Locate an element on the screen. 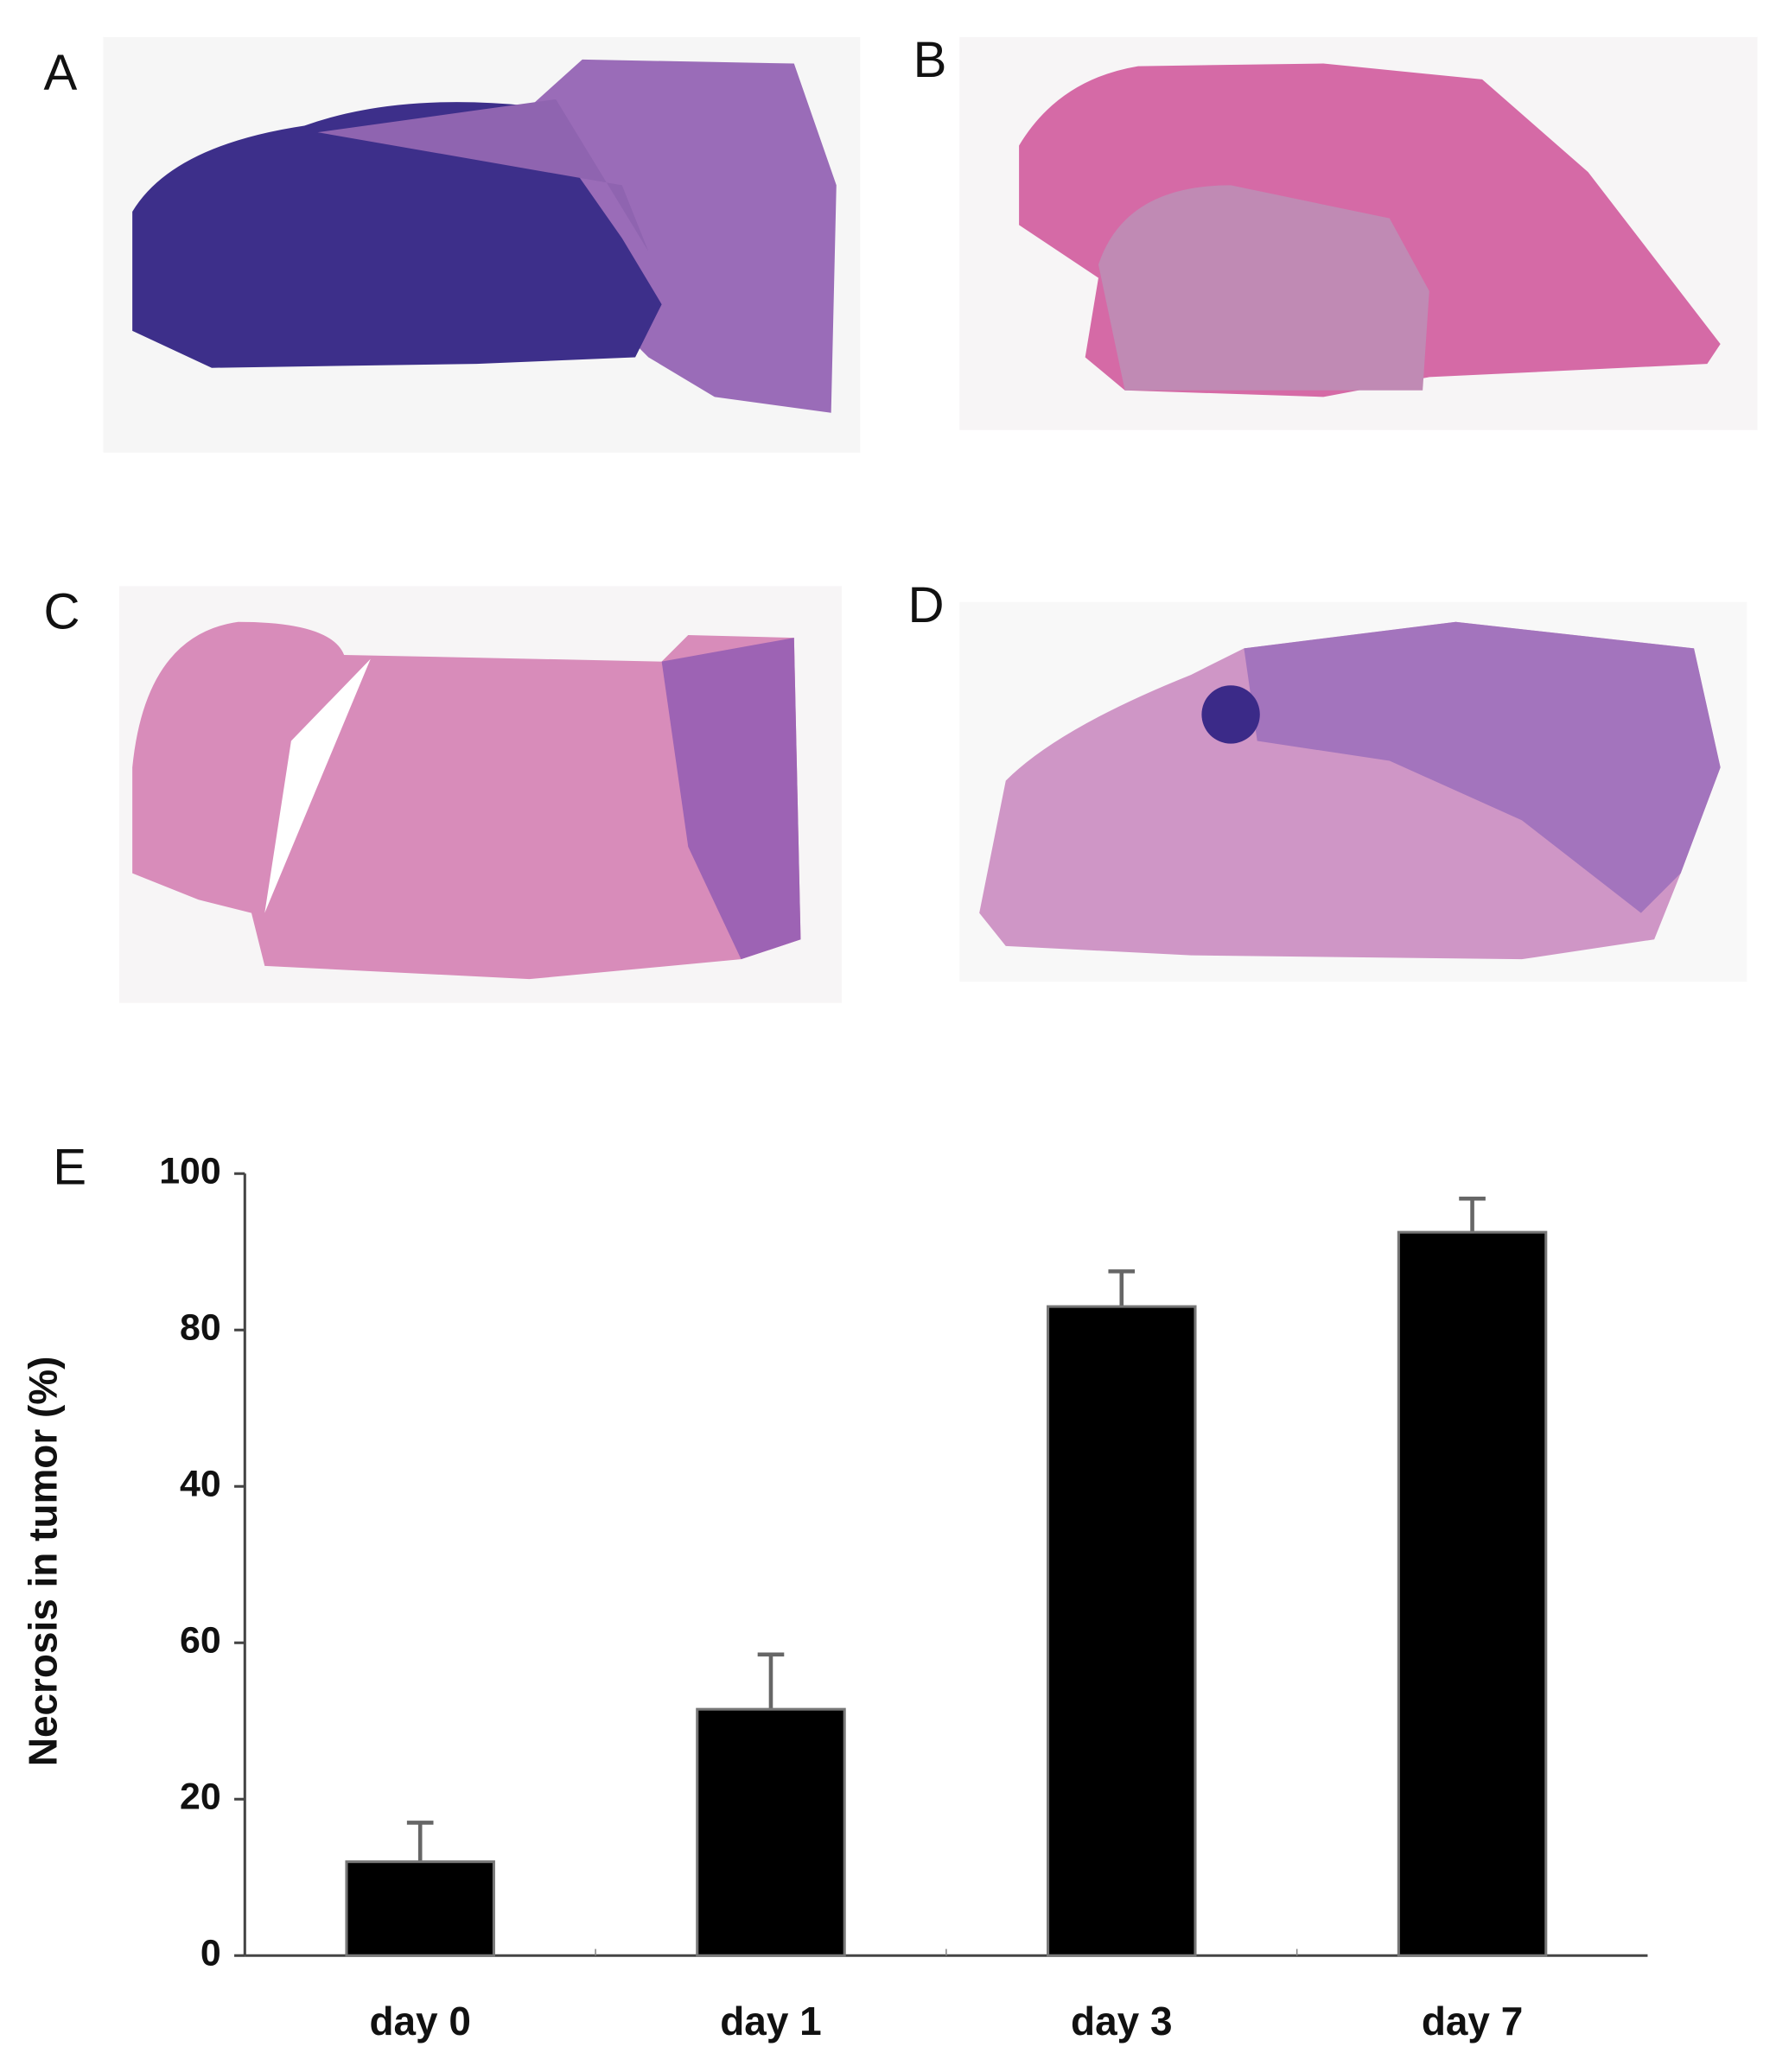 The image size is (1776, 2072). panel-label: E is located at coordinates (69, 1168).